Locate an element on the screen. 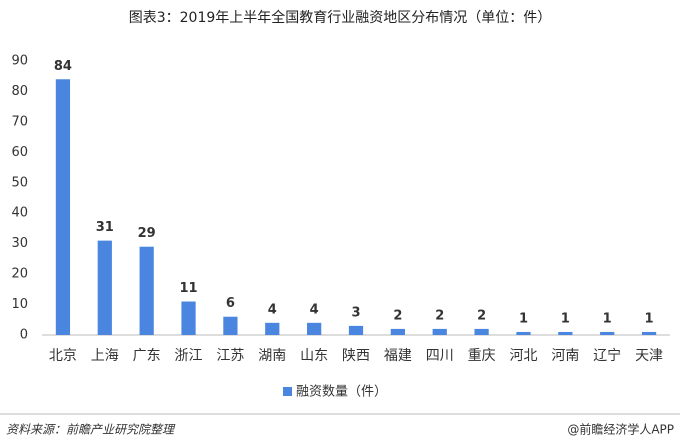 This screenshot has height=445, width=680. value-label: 84 is located at coordinates (63, 66).